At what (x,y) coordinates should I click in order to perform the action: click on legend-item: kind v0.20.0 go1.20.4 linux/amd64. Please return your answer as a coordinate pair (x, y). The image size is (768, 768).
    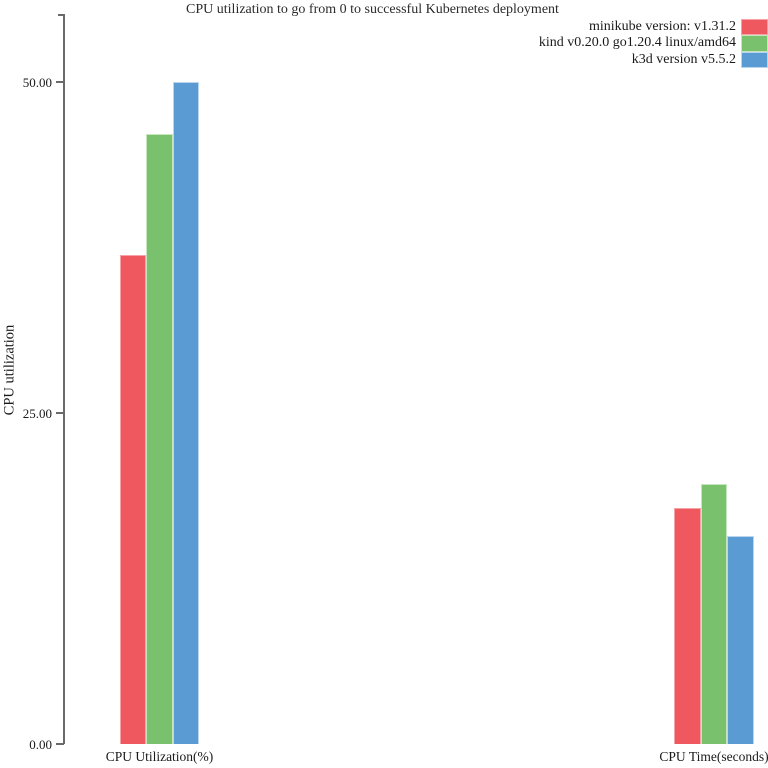
    Looking at the image, I should click on (653, 43).